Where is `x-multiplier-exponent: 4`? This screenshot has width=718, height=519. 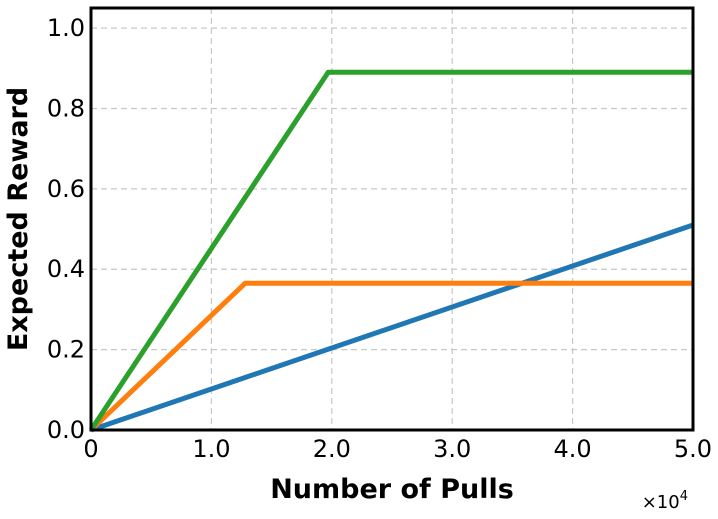
x-multiplier-exponent: 4 is located at coordinates (684, 496).